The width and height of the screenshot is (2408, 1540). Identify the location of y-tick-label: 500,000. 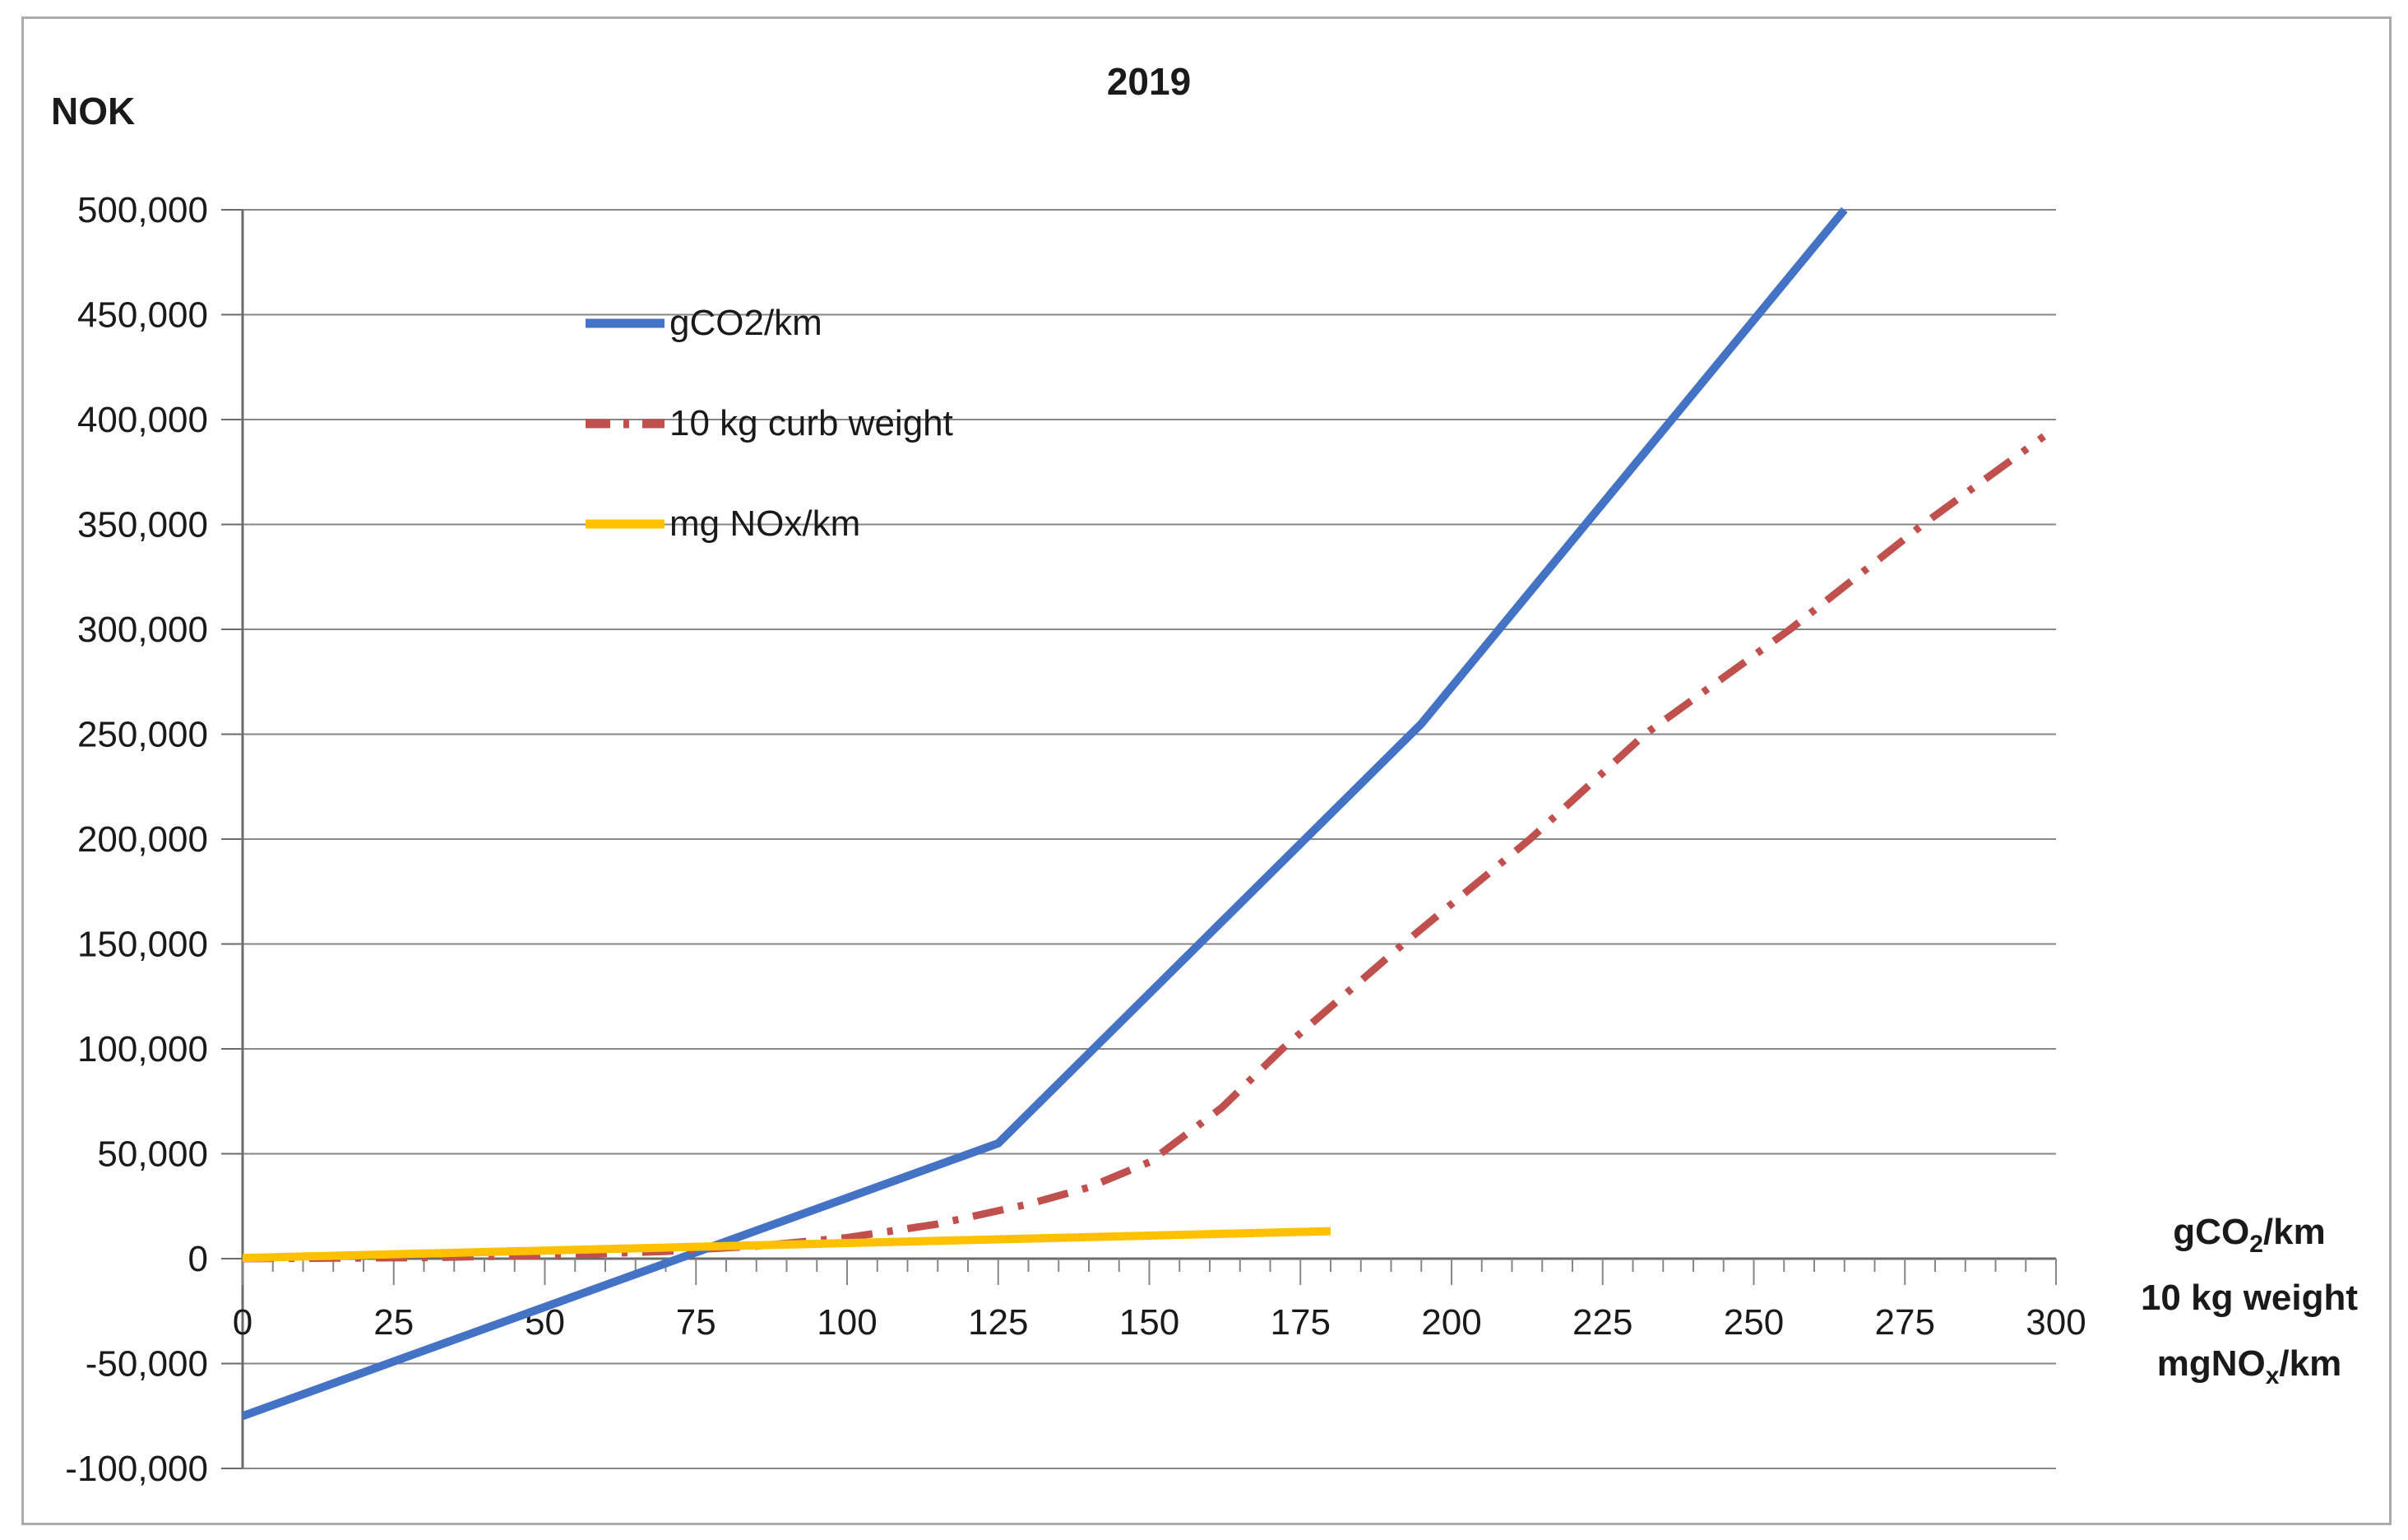
(142, 210).